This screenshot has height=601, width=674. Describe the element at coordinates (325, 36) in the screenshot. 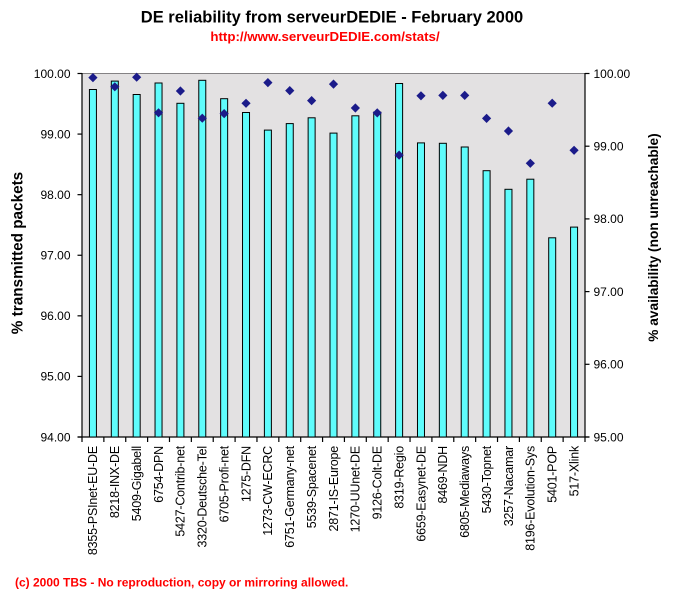

I see `svg-text:http://www.serveurDEDIE.com/st: http://www.serveurDEDIE.com/stats/` at that location.